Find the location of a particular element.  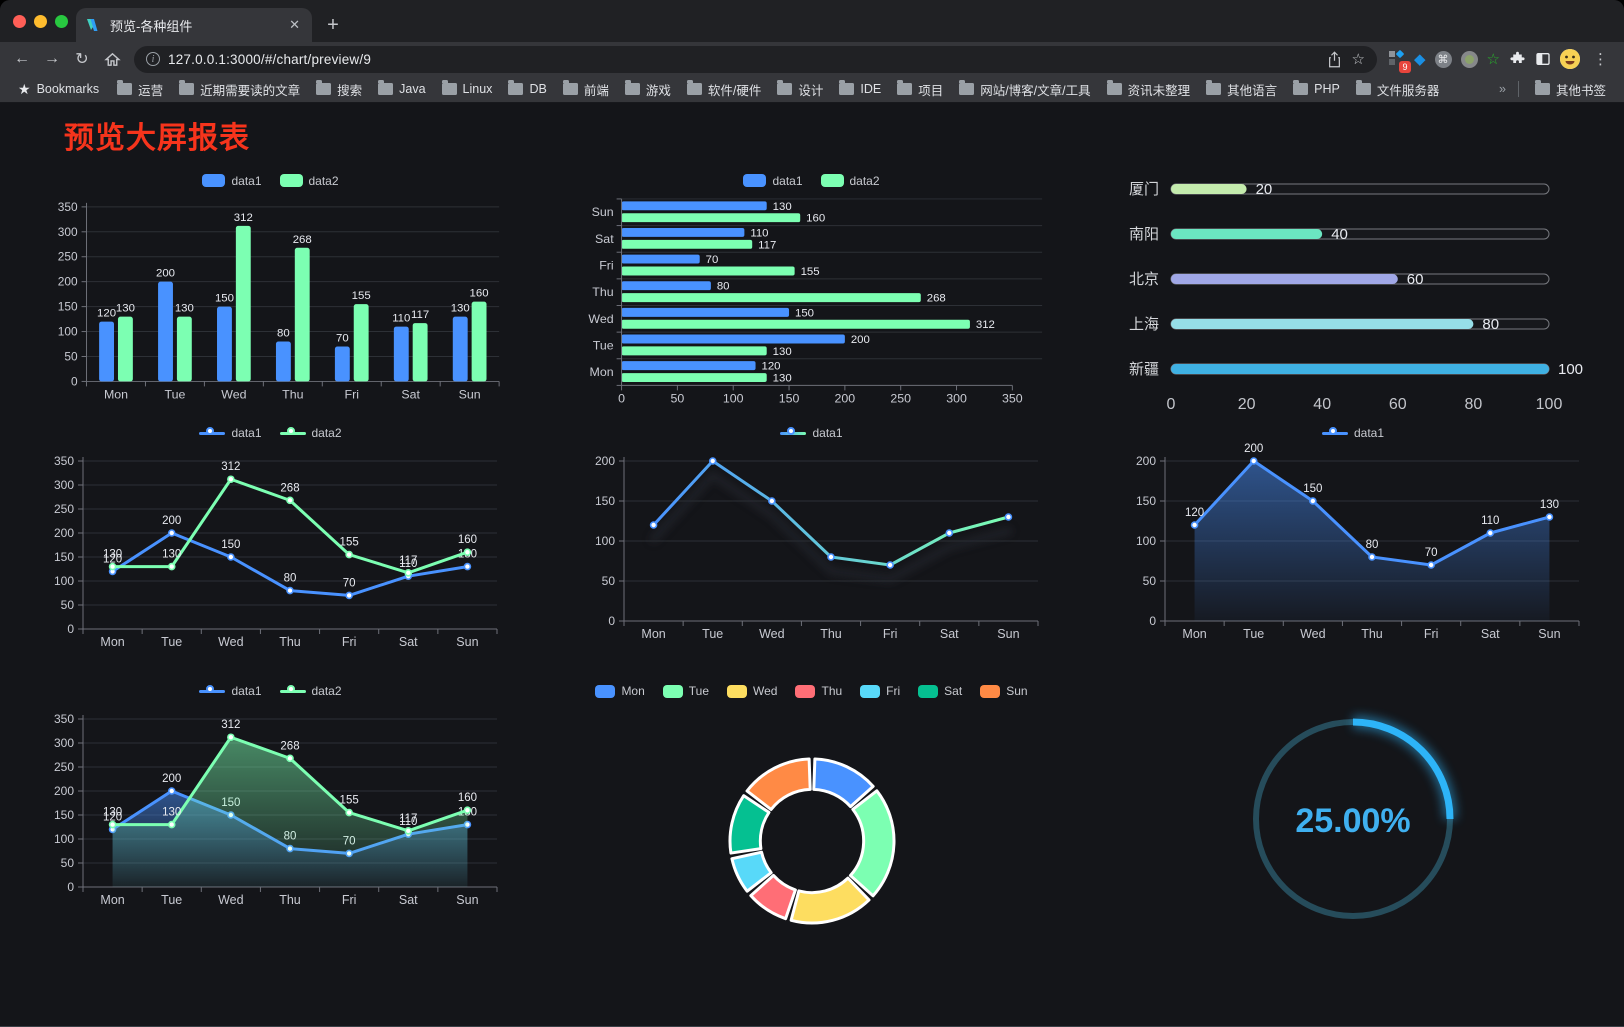

bookmark-folder-item: 文件服务器 is located at coordinates (1398, 89).